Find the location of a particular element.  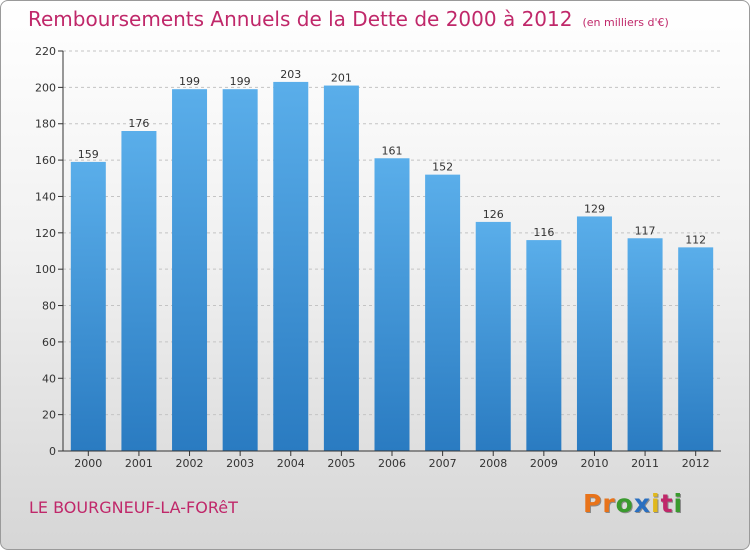

proxiti-logo: Proxiti is located at coordinates (633, 503).